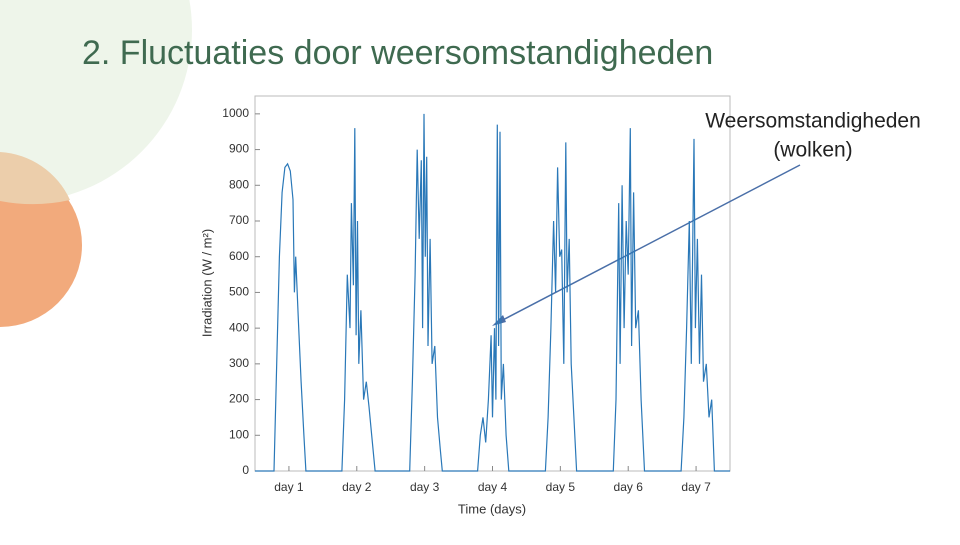  What do you see at coordinates (239, 327) in the screenshot?
I see `y-tick-label: 400` at bounding box center [239, 327].